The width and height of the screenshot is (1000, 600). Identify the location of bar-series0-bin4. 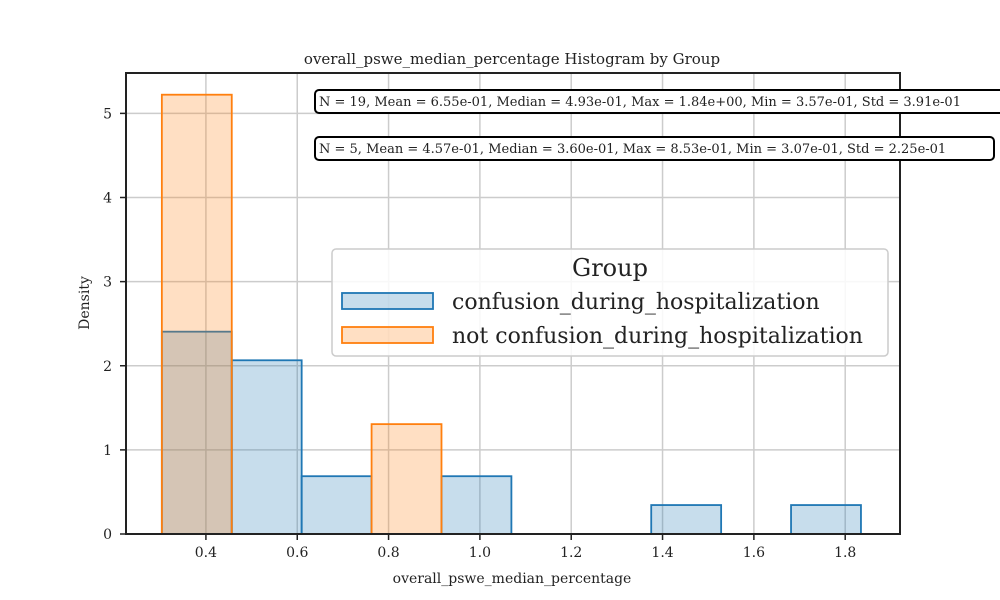
(476, 505).